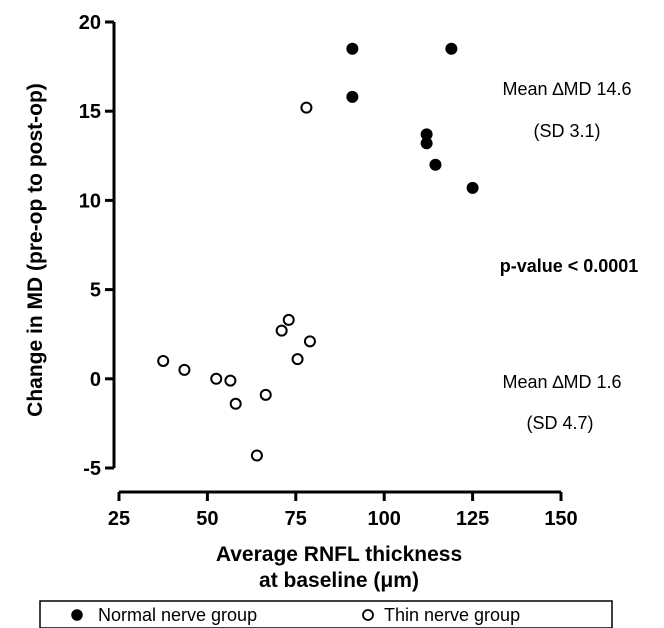 The width and height of the screenshot is (664, 628). Describe the element at coordinates (35, 250) in the screenshot. I see `y-axis-title: Change in MD (pre-op to post-op)` at that location.